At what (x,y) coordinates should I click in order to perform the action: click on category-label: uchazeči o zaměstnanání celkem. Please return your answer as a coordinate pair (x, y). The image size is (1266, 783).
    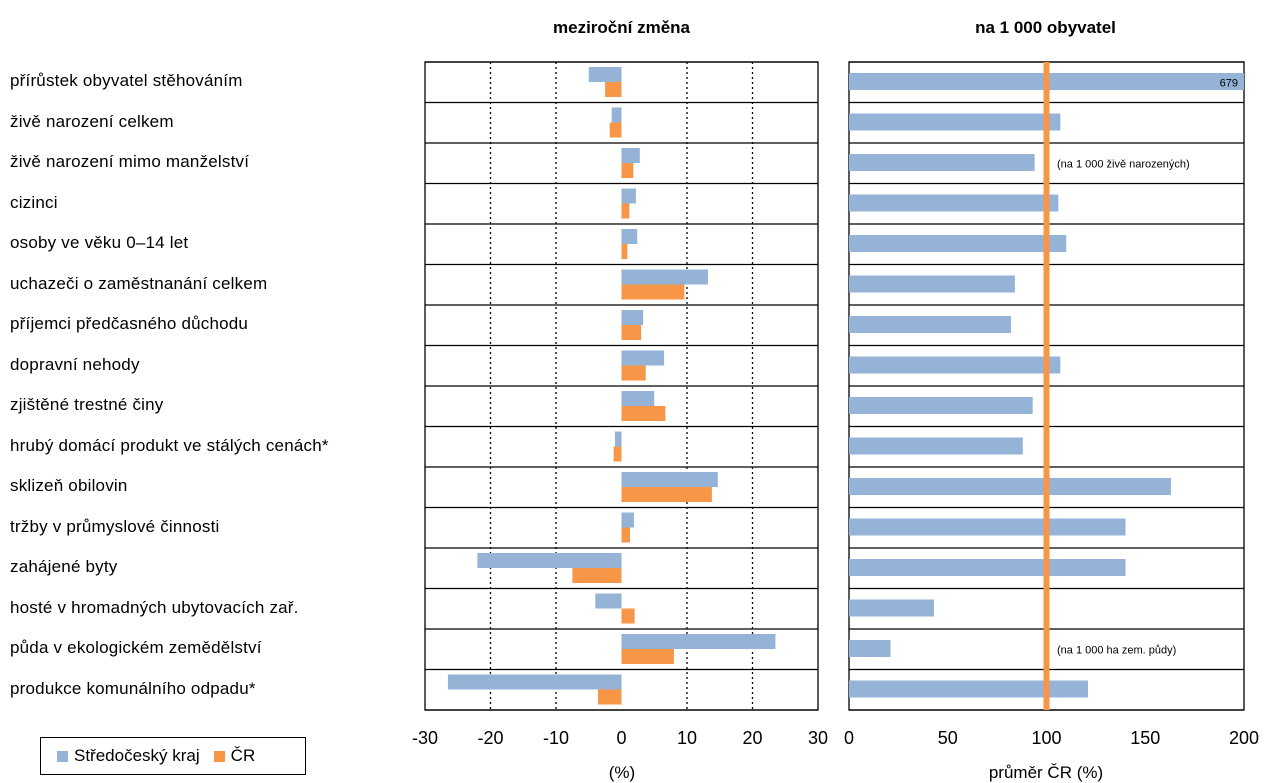
    Looking at the image, I should click on (139, 283).